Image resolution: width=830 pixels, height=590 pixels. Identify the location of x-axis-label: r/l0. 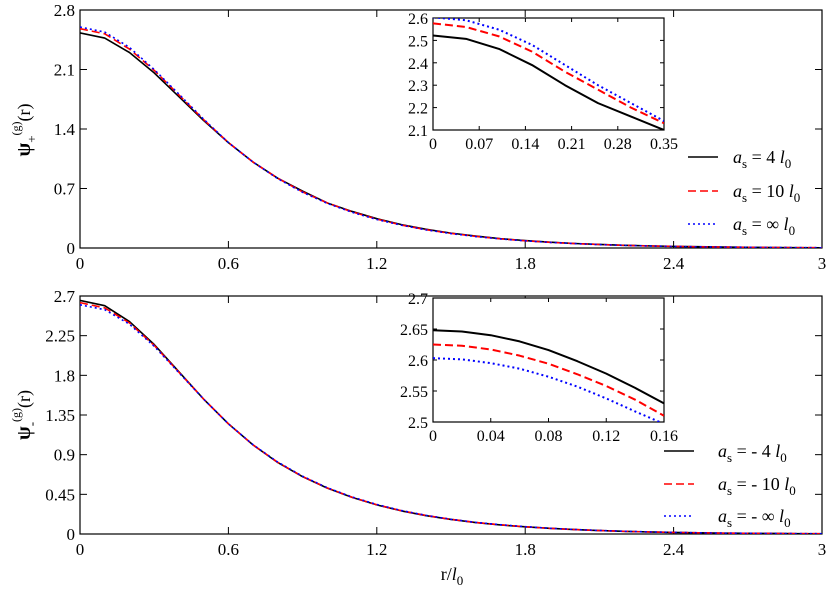
(452, 576).